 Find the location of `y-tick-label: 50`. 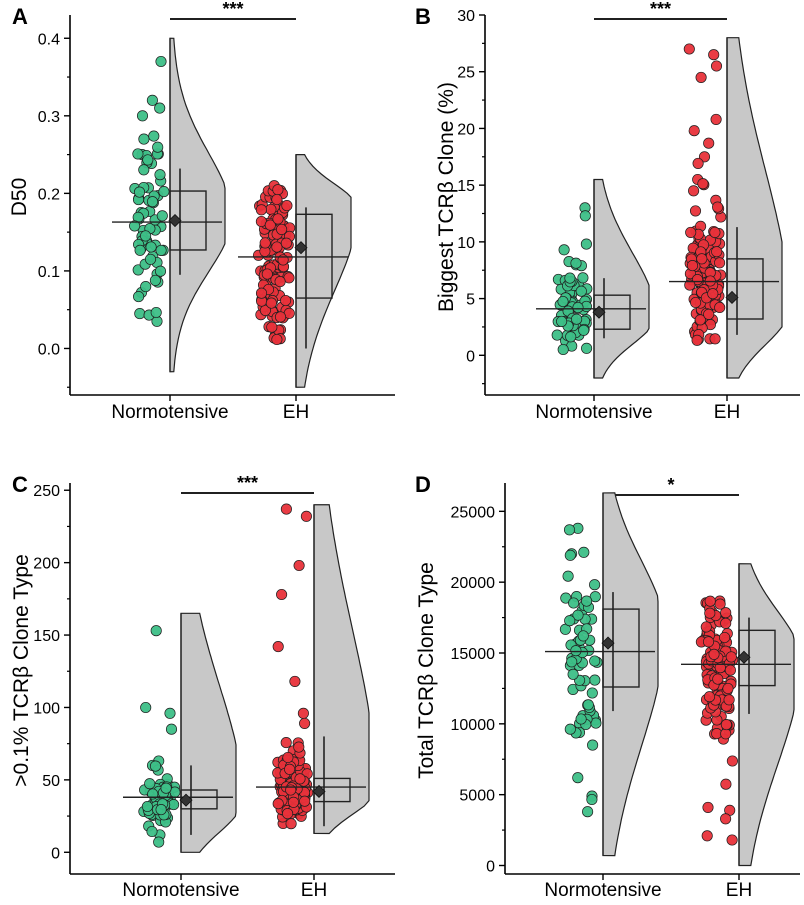

y-tick-label: 50 is located at coordinates (51, 781).